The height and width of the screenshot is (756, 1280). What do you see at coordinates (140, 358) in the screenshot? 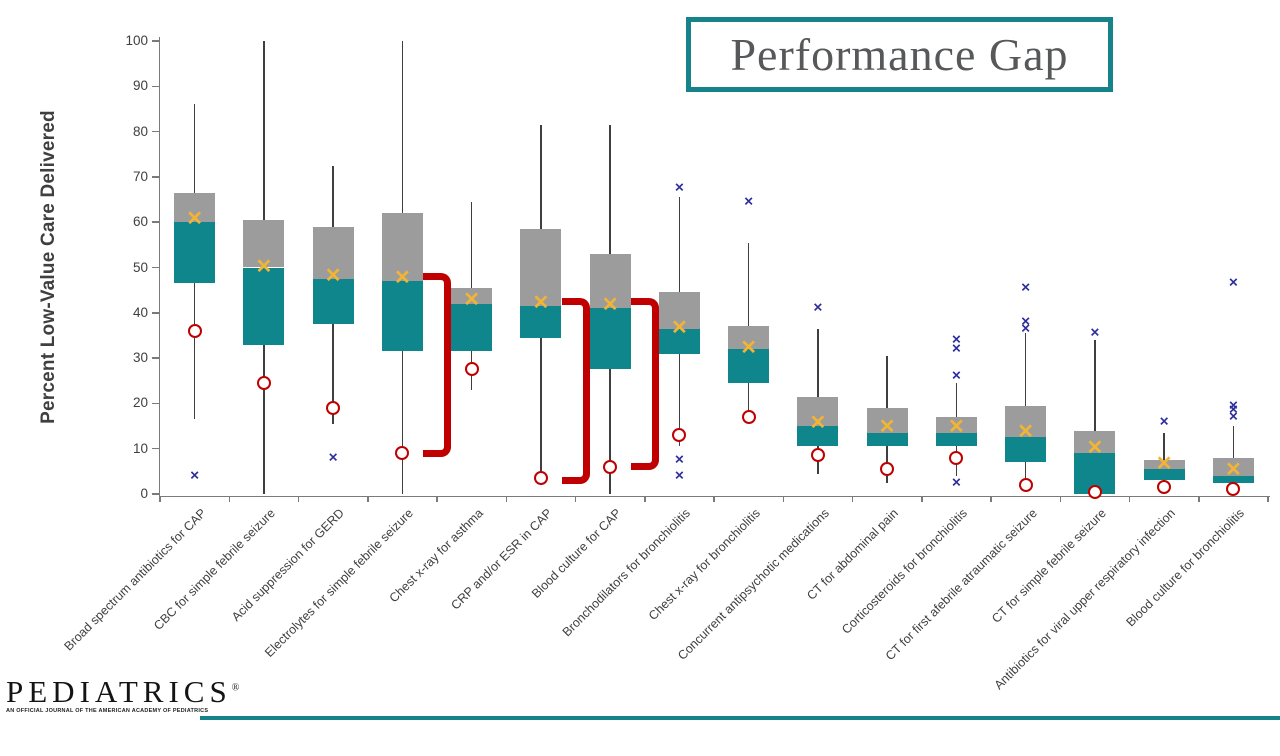
I see `y-tick-label: 30` at bounding box center [140, 358].